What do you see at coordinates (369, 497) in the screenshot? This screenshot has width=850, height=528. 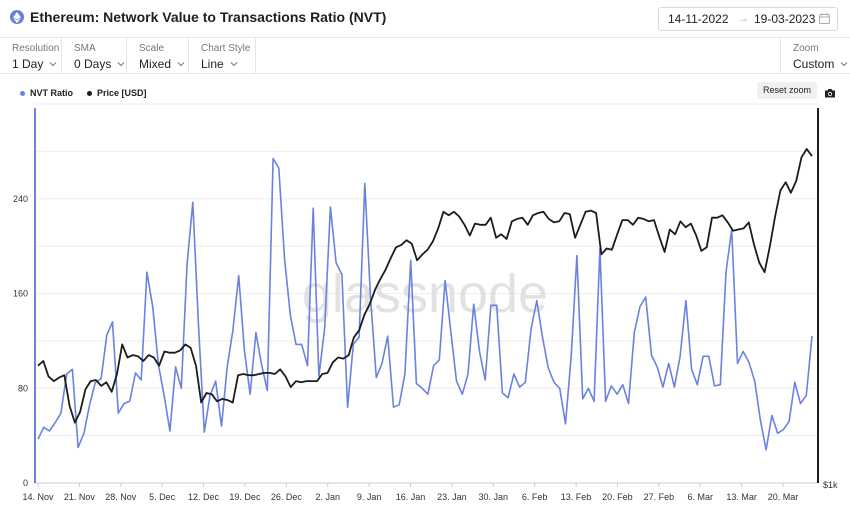 I see `x-tick-label: 9. Jan` at bounding box center [369, 497].